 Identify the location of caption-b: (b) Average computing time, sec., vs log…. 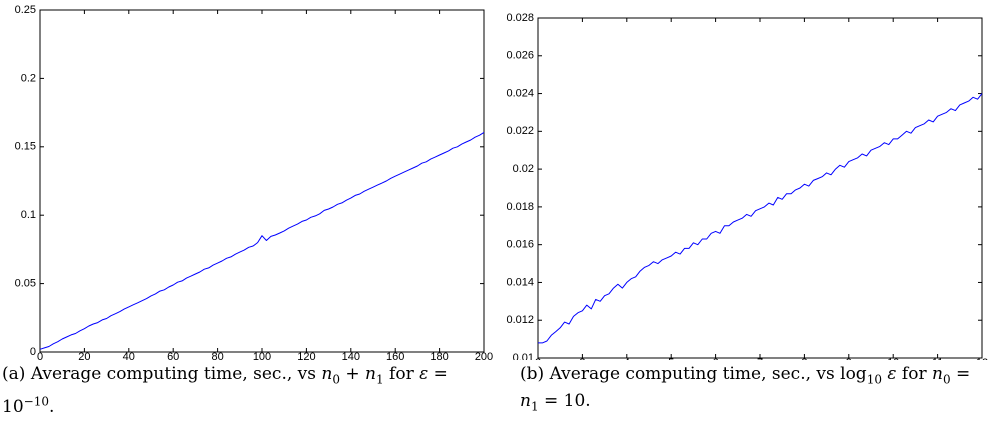
(756, 390).